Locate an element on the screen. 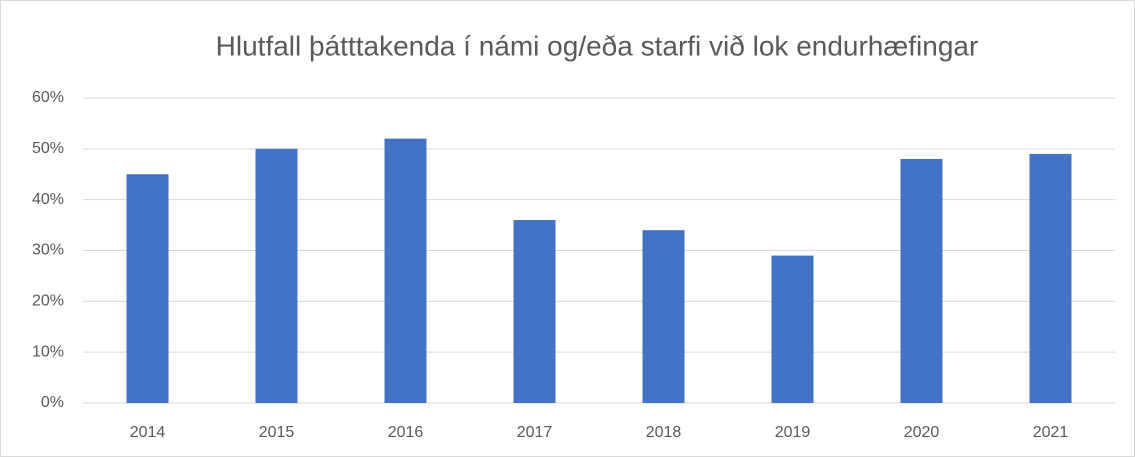  x-tick-label: 2014 is located at coordinates (148, 432).